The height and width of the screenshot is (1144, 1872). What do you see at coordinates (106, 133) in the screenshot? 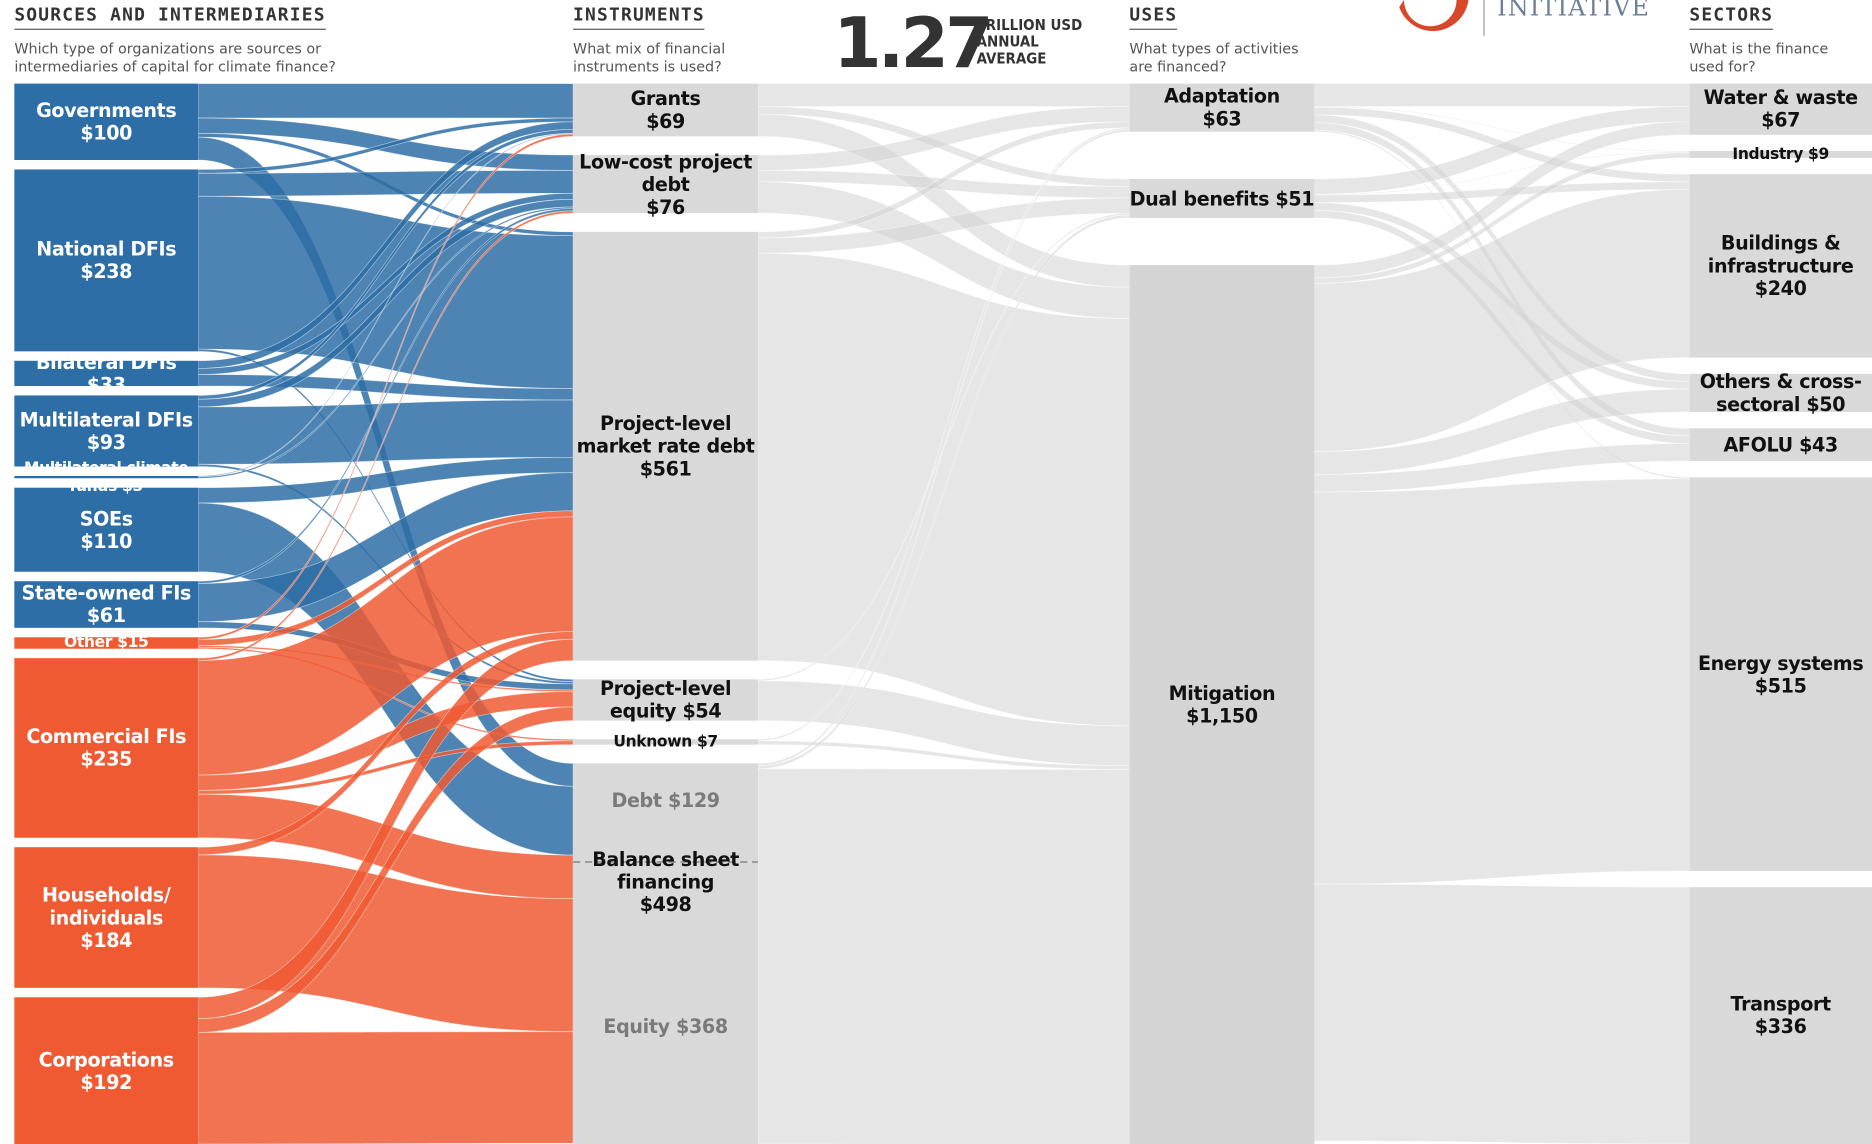
I see `node-value: $100` at bounding box center [106, 133].